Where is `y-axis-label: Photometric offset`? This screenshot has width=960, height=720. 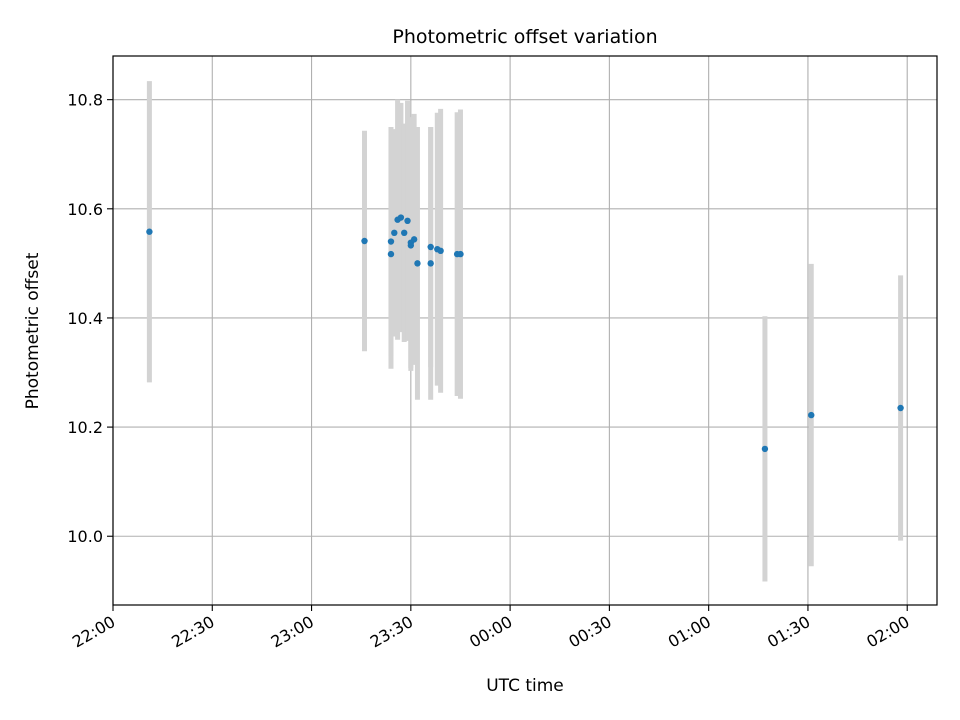
y-axis-label: Photometric offset is located at coordinates (33, 330).